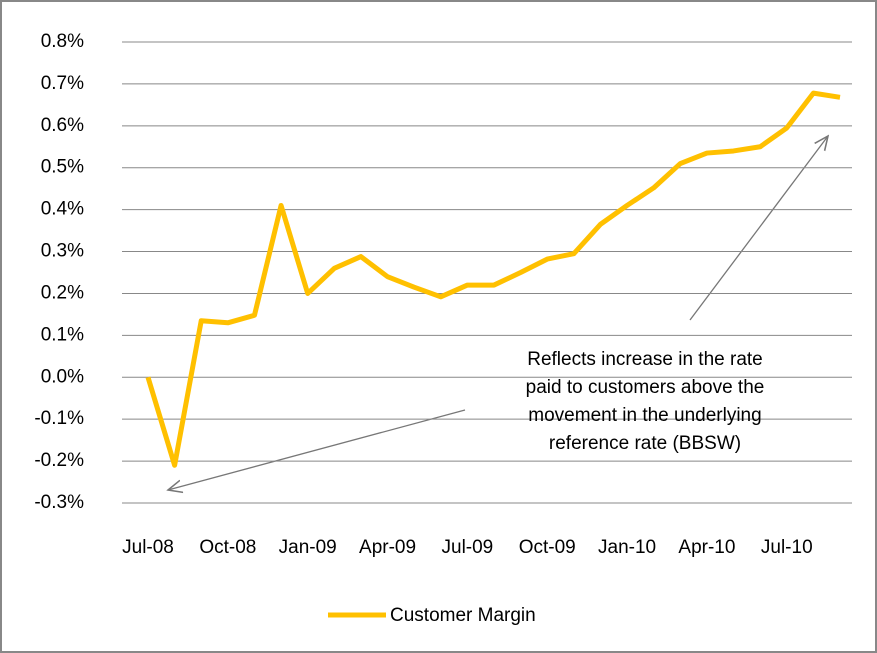  I want to click on x-tick-label: Apr-10, so click(706, 547).